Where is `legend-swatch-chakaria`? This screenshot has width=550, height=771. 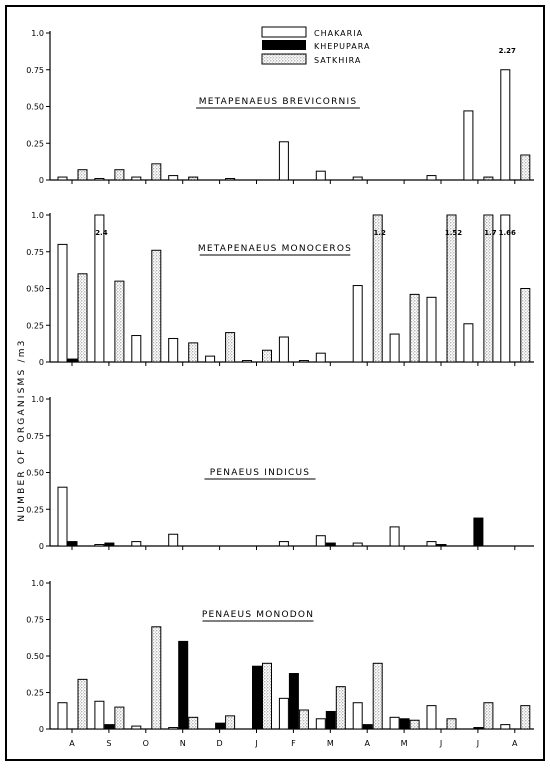
legend-swatch-chakaria is located at coordinates (284, 32).